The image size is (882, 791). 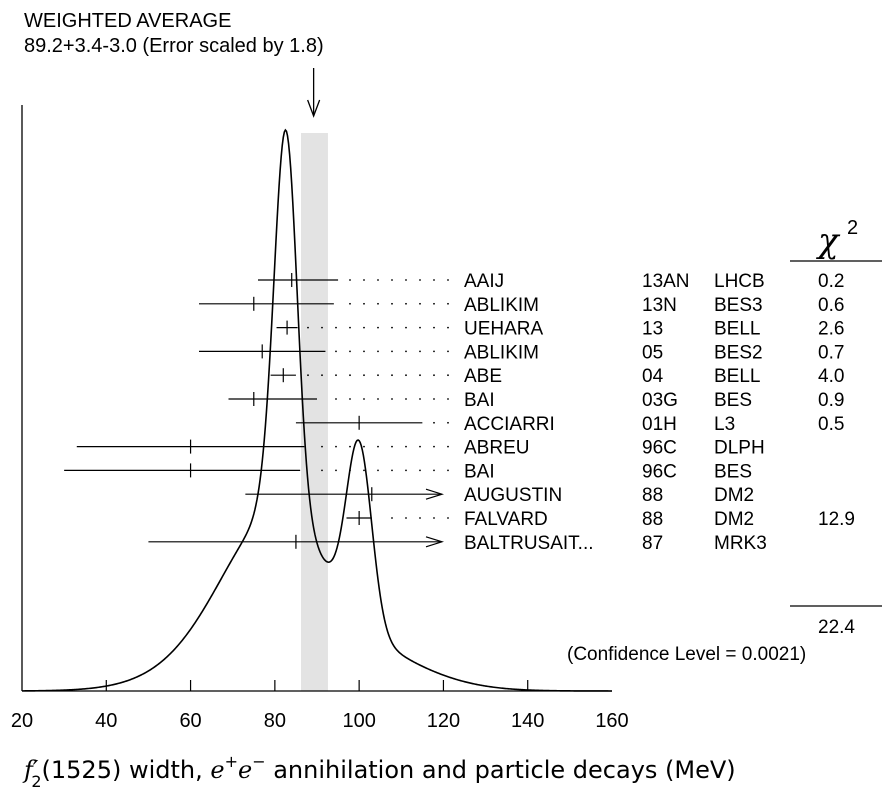 What do you see at coordinates (527, 721) in the screenshot?
I see `x-tick-label-140: 140` at bounding box center [527, 721].